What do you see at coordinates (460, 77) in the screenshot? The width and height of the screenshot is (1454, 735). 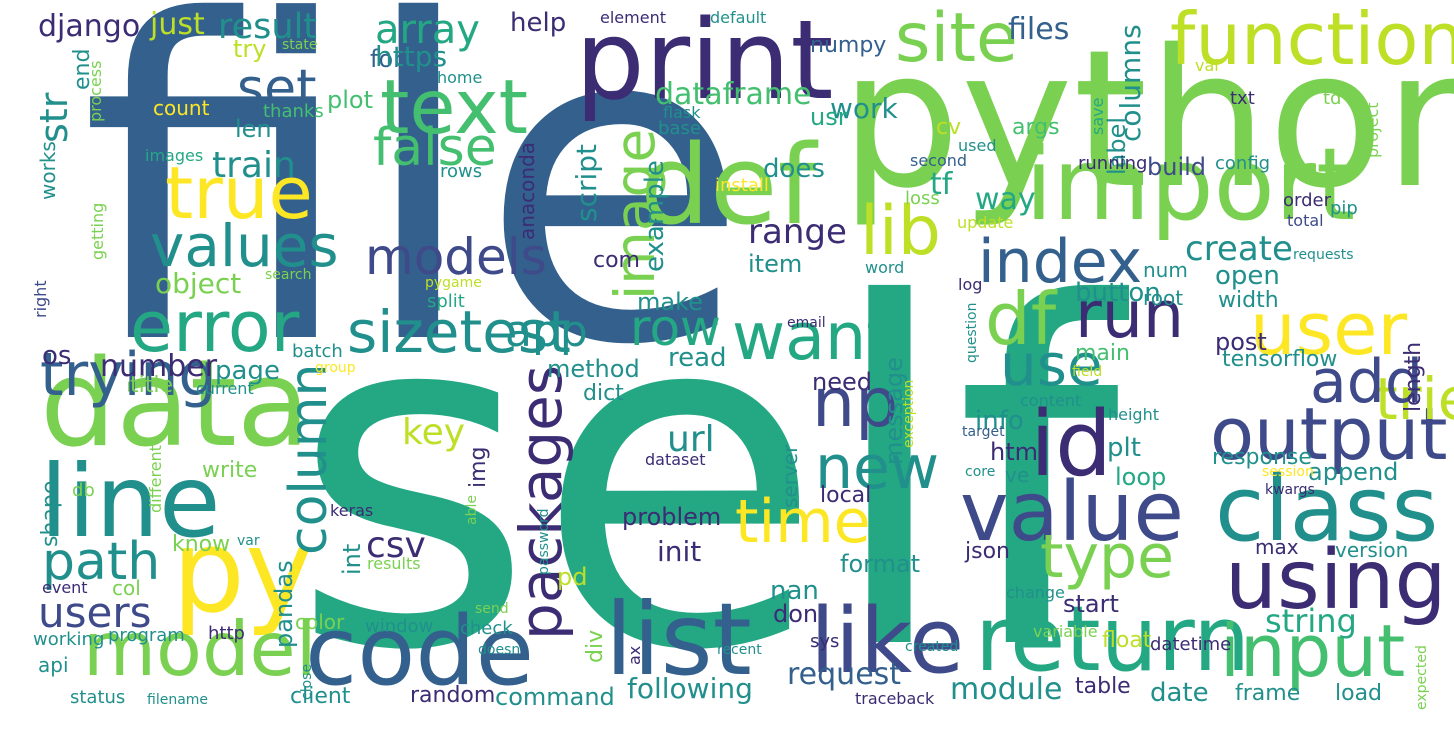 I see `word-home: home` at bounding box center [460, 77].